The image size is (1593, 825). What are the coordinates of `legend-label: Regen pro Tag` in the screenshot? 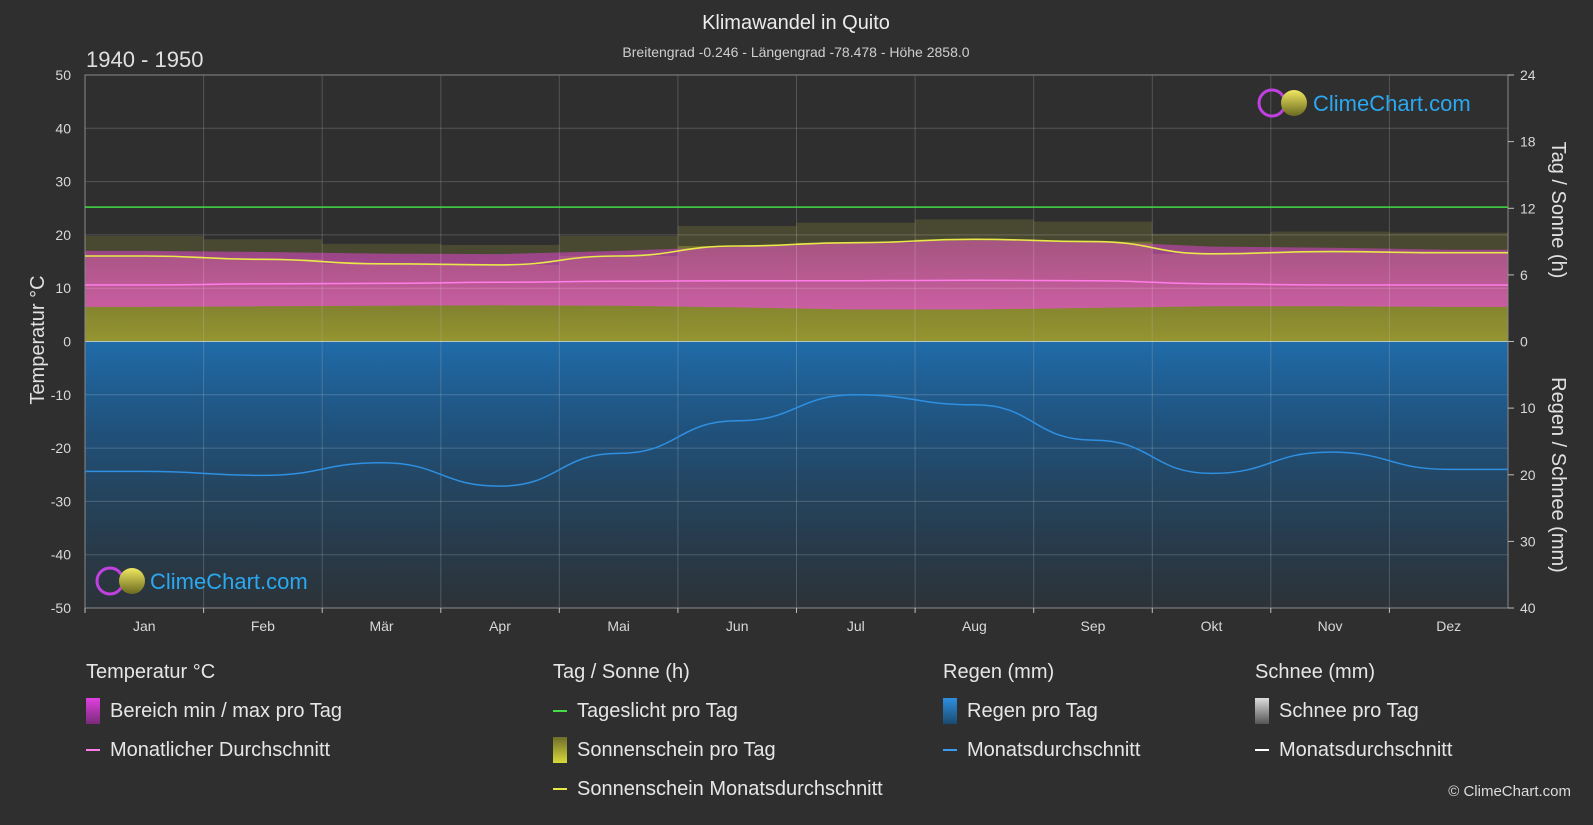 It's located at (1032, 710).